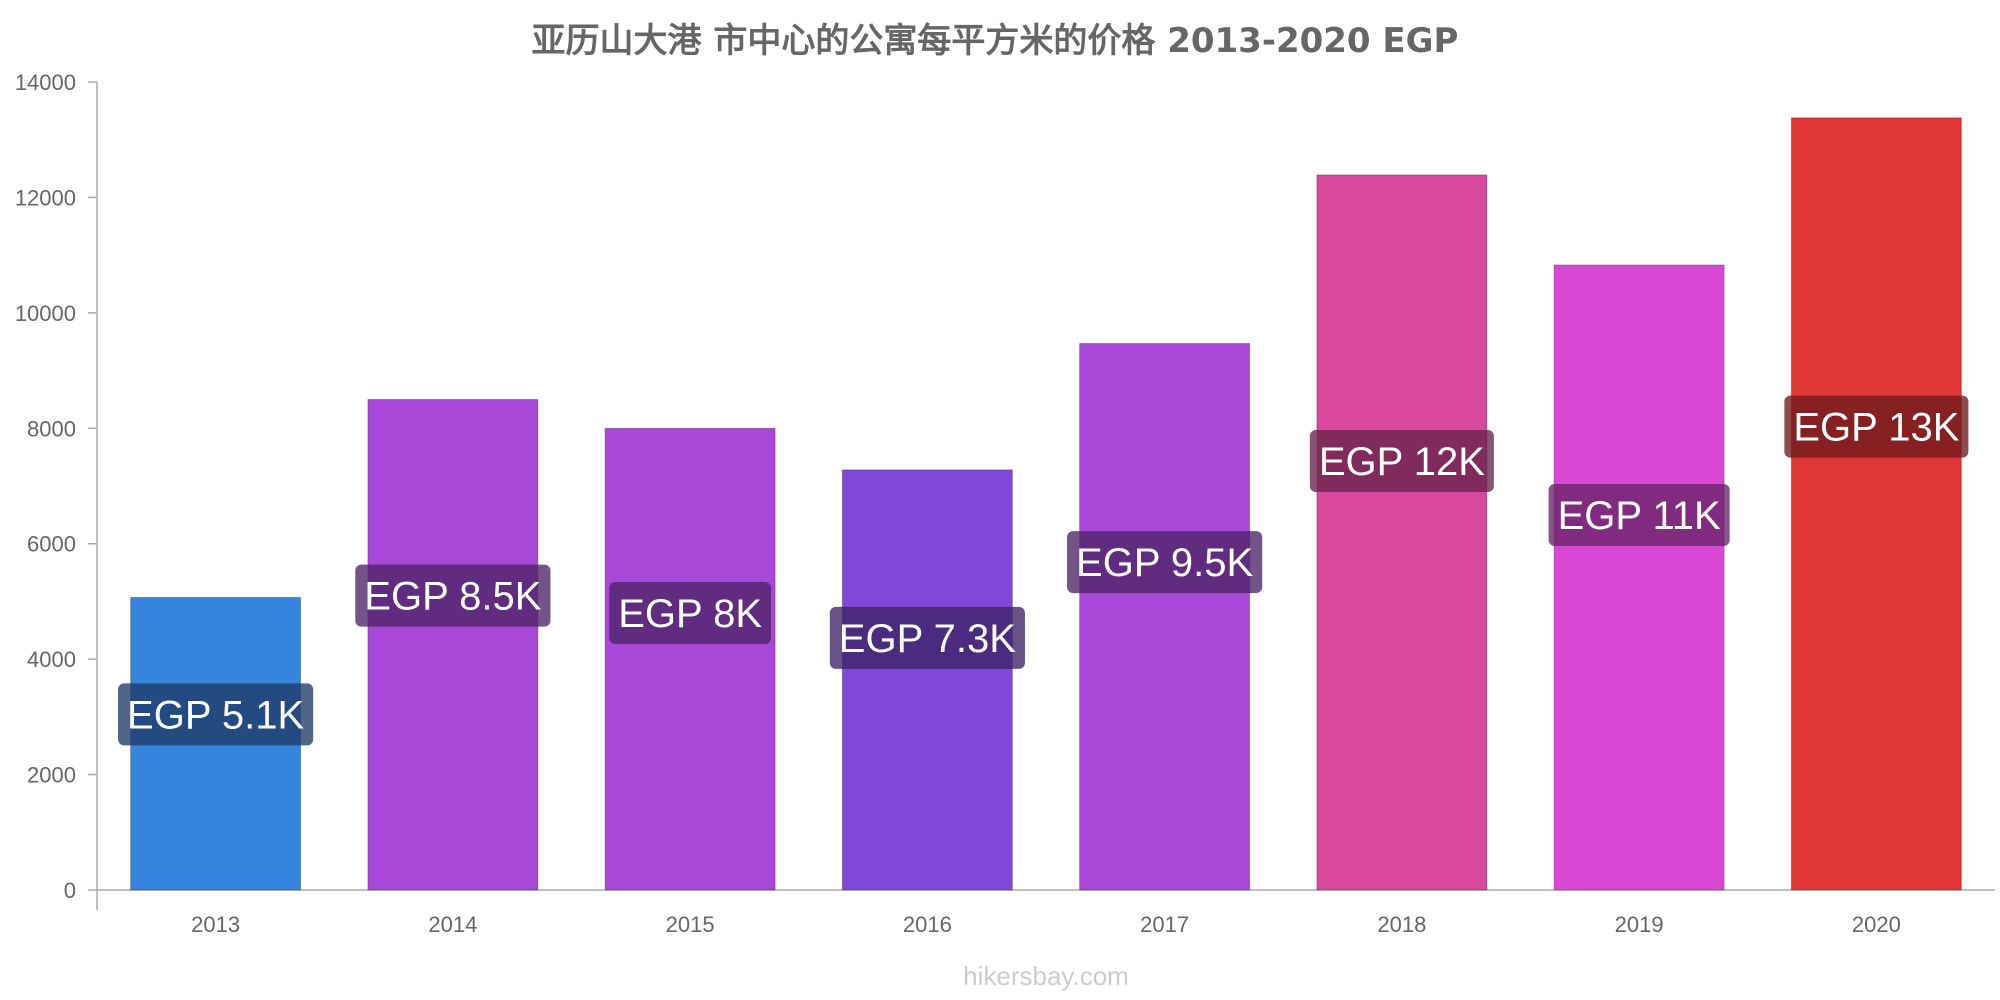 Image resolution: width=2000 pixels, height=1000 pixels. Describe the element at coordinates (453, 644) in the screenshot. I see `bar-2014` at that location.